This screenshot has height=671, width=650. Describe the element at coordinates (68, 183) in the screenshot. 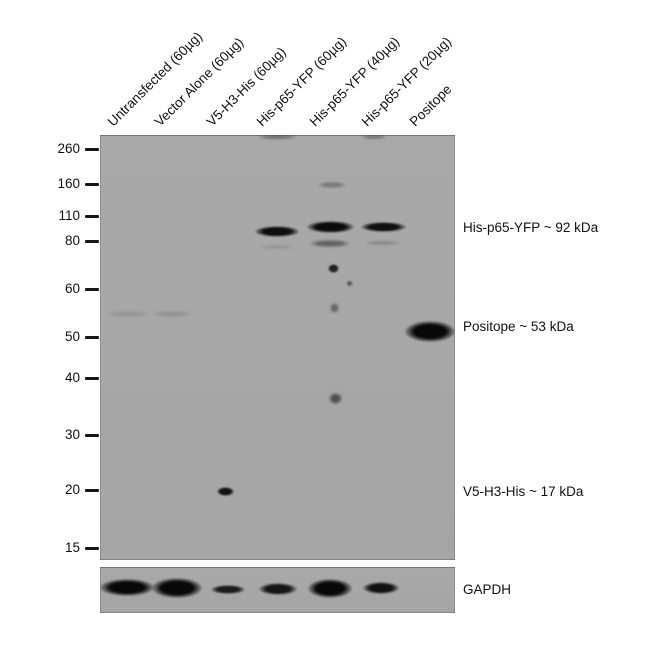

I see `mw-marker-label: 160` at that location.